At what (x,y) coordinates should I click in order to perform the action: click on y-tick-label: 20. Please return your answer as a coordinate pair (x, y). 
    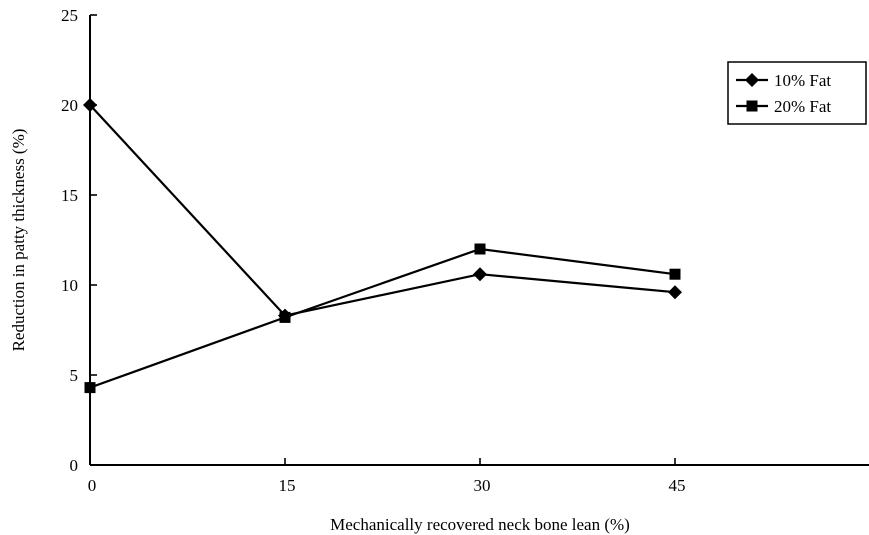
    Looking at the image, I should click on (69, 105).